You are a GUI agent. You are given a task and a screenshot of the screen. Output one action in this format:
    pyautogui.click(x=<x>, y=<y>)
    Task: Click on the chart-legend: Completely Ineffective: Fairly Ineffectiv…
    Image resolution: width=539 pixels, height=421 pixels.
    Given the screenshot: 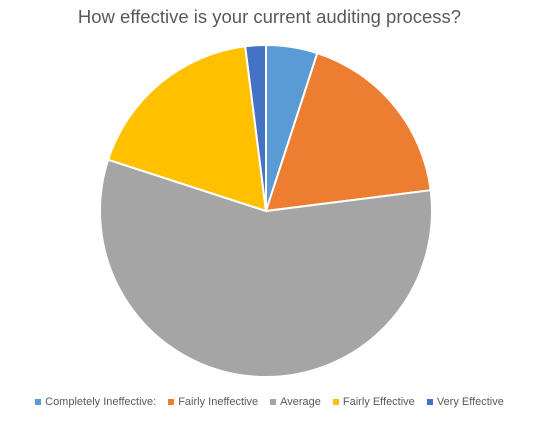 What is the action you would take?
    pyautogui.click(x=269, y=402)
    